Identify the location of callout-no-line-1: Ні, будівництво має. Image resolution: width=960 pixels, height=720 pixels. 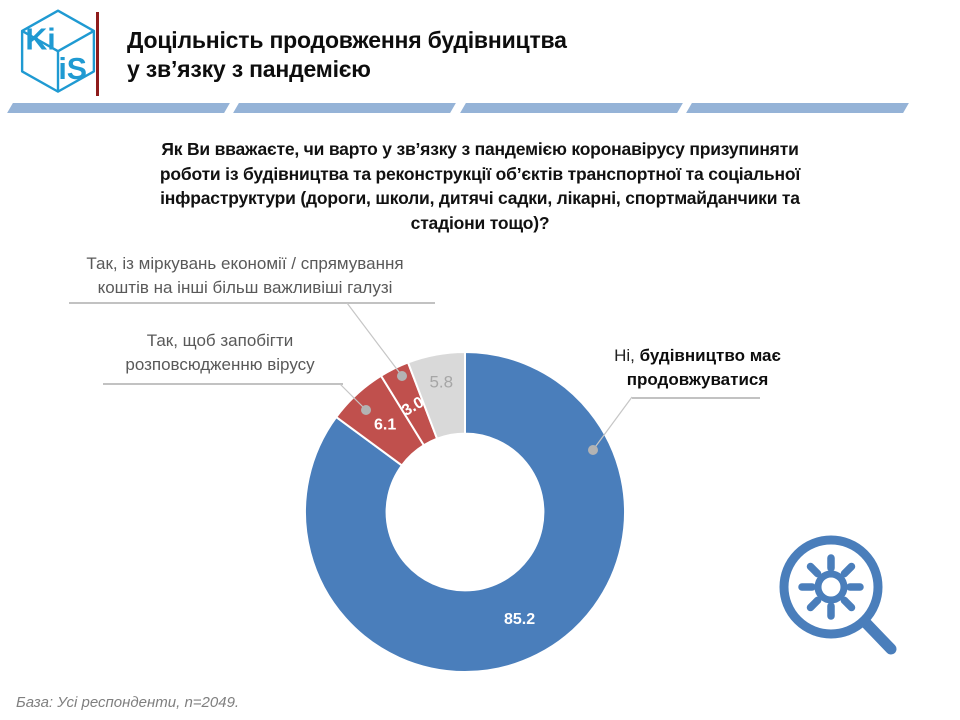
(697, 356).